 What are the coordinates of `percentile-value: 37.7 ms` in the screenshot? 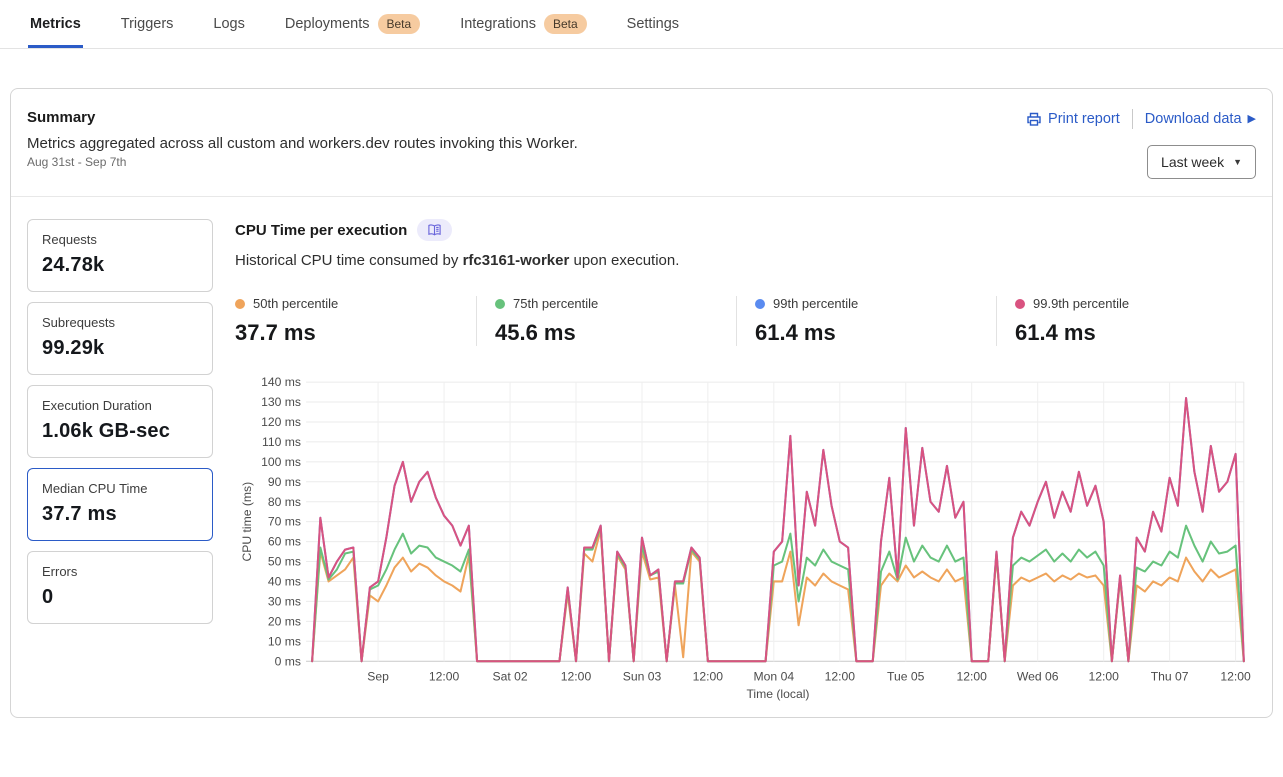 It's located at (275, 332).